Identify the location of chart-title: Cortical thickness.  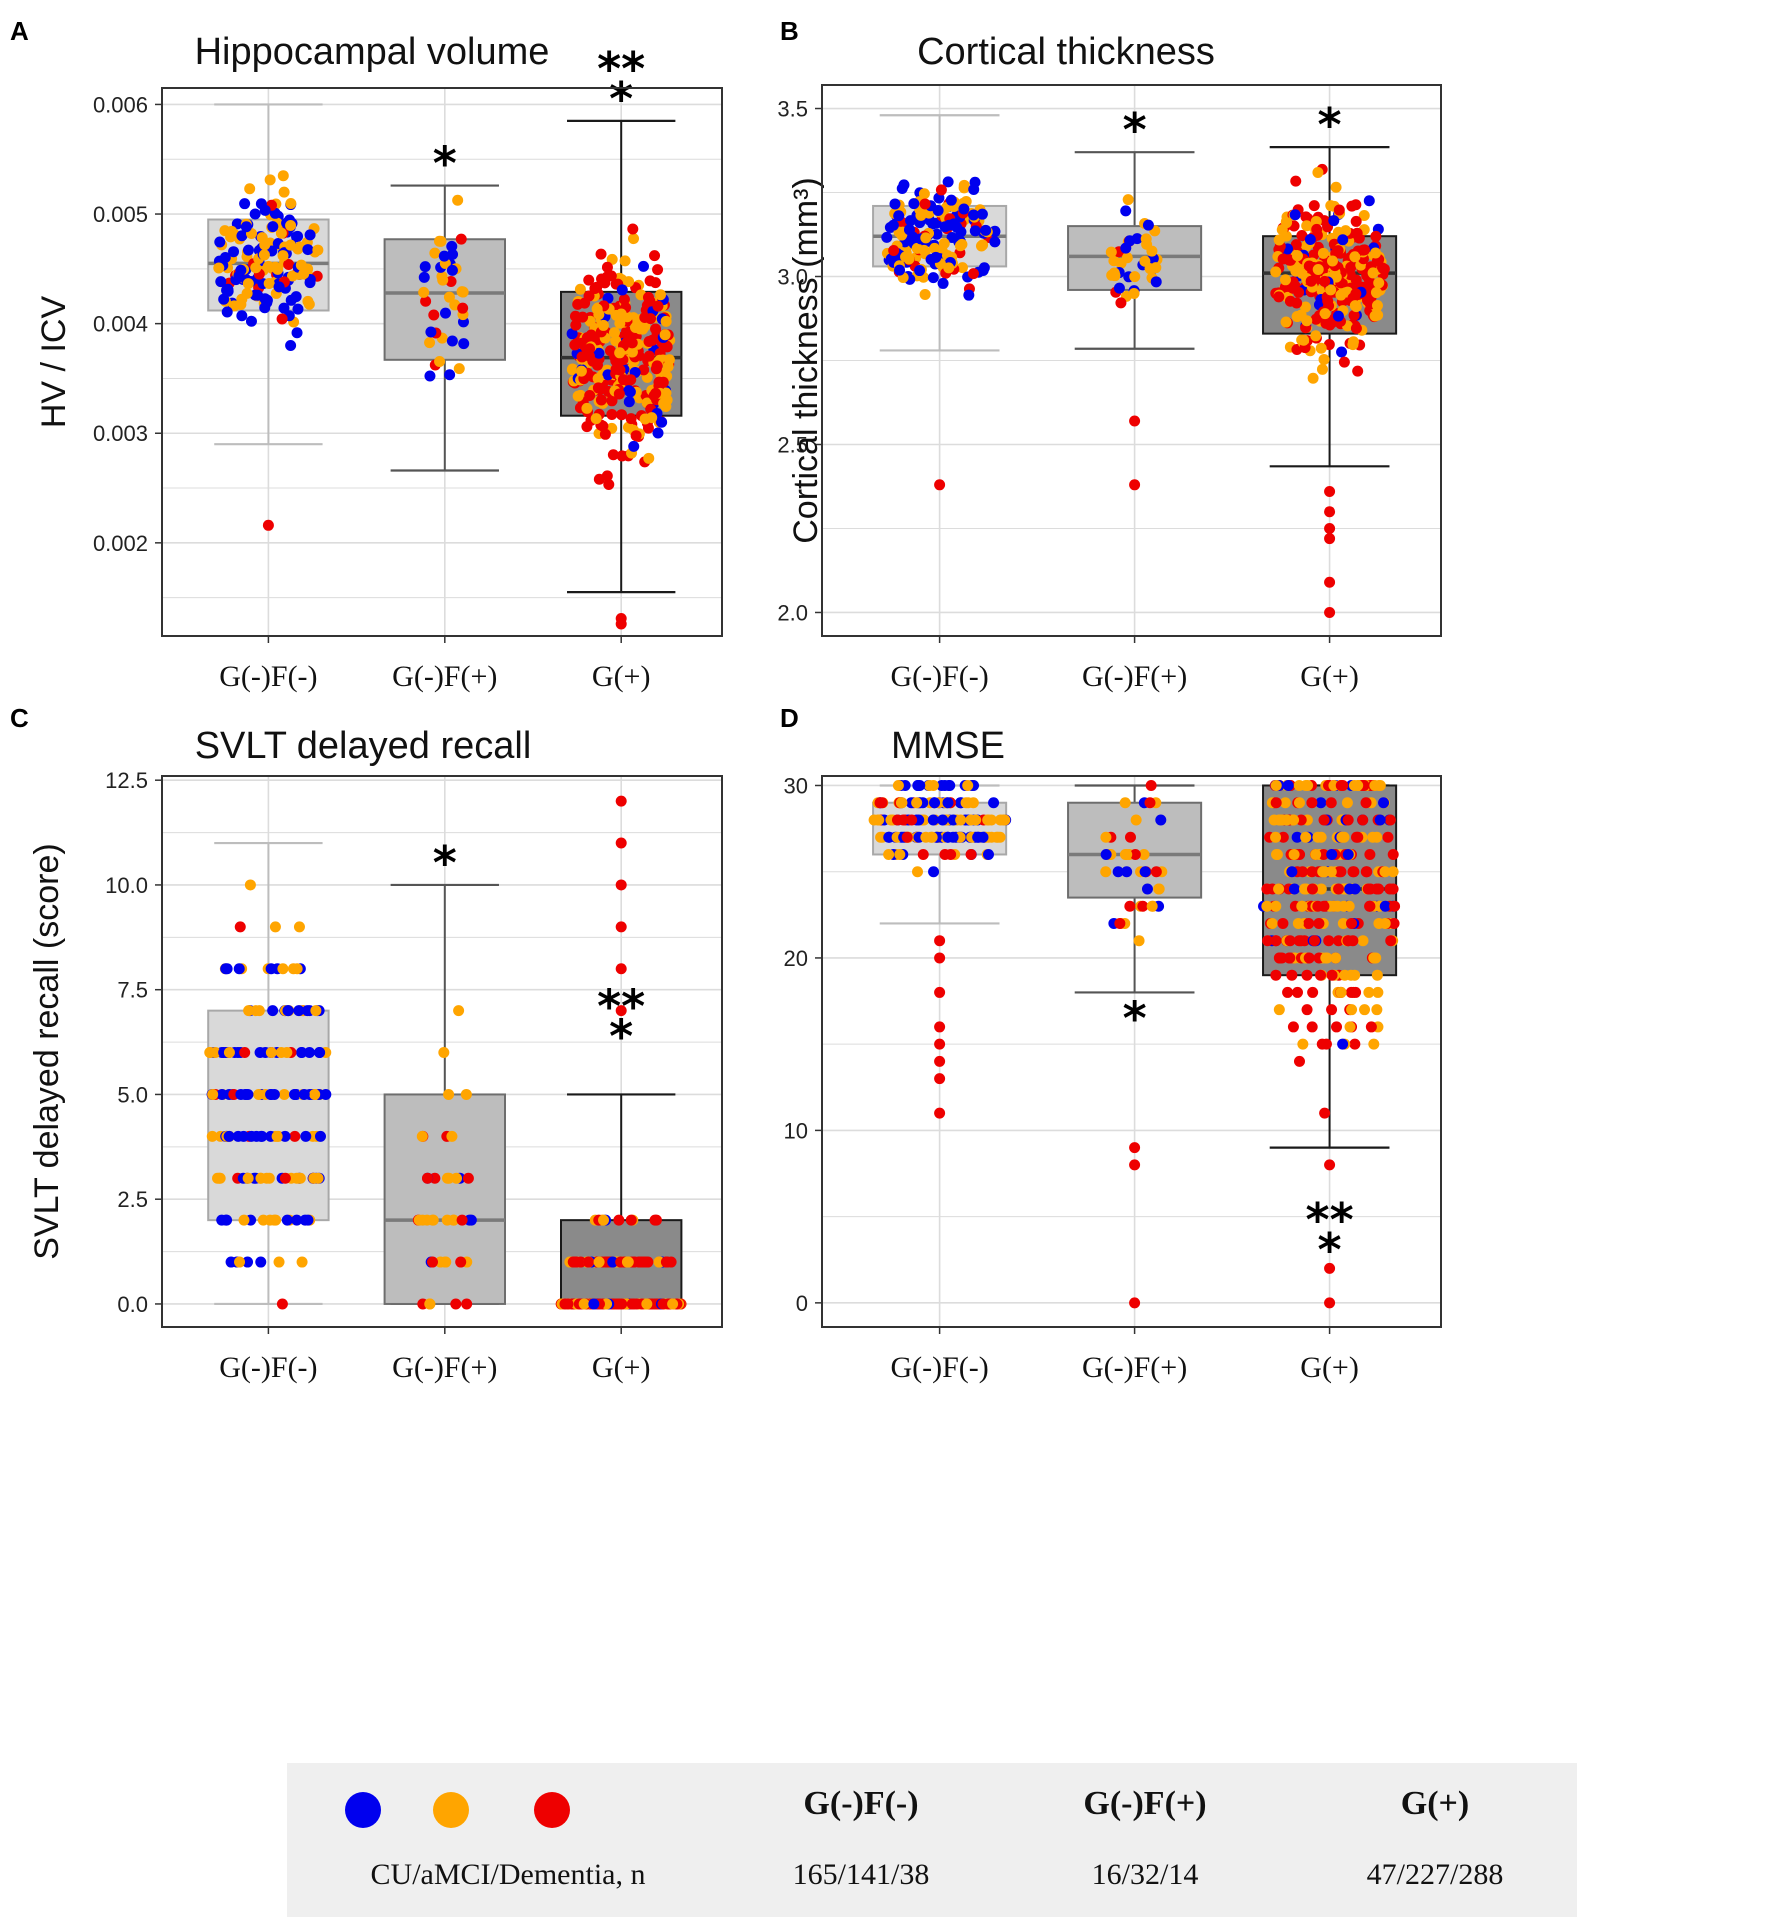
(1066, 52).